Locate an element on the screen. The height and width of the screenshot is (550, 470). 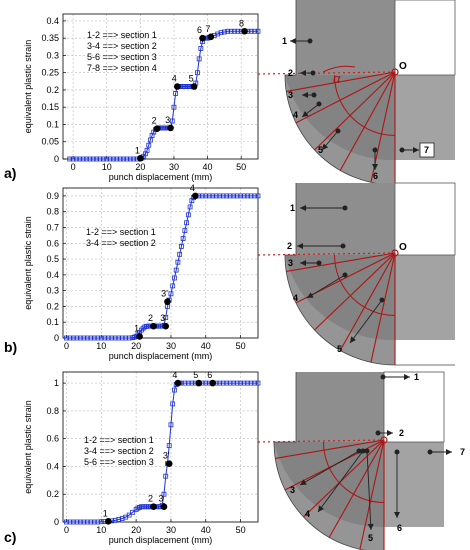
y-tick-label: 0.2 is located at coordinates (52, 494).